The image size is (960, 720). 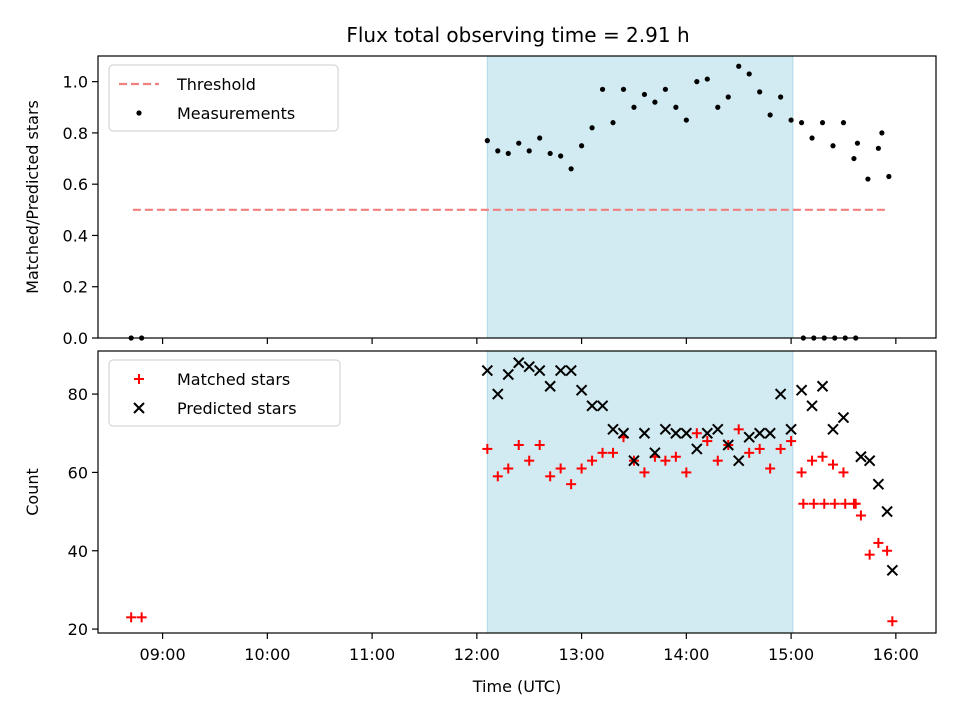 I want to click on y-axis-label: Count, so click(x=32, y=492).